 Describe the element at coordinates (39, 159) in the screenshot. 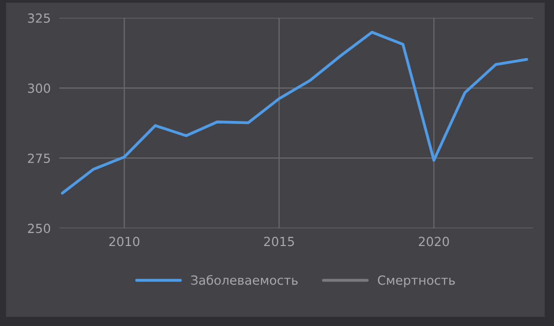

I see `y-tick-label: 275` at that location.